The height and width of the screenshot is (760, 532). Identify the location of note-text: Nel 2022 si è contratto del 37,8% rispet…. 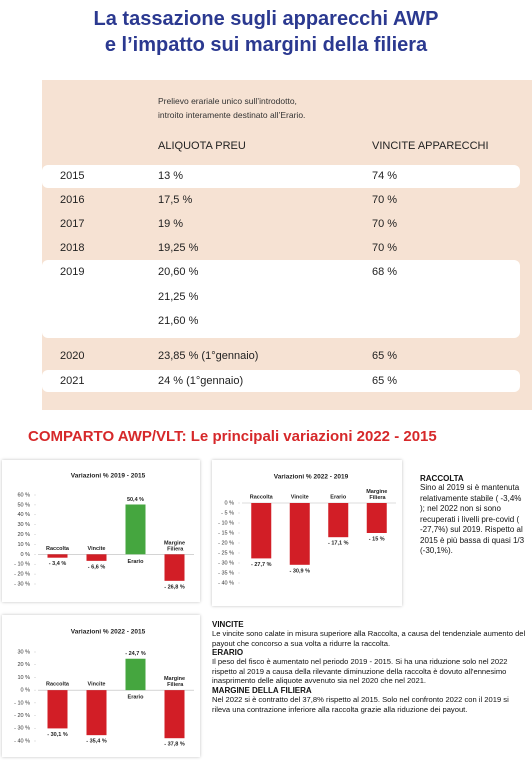
(360, 704).